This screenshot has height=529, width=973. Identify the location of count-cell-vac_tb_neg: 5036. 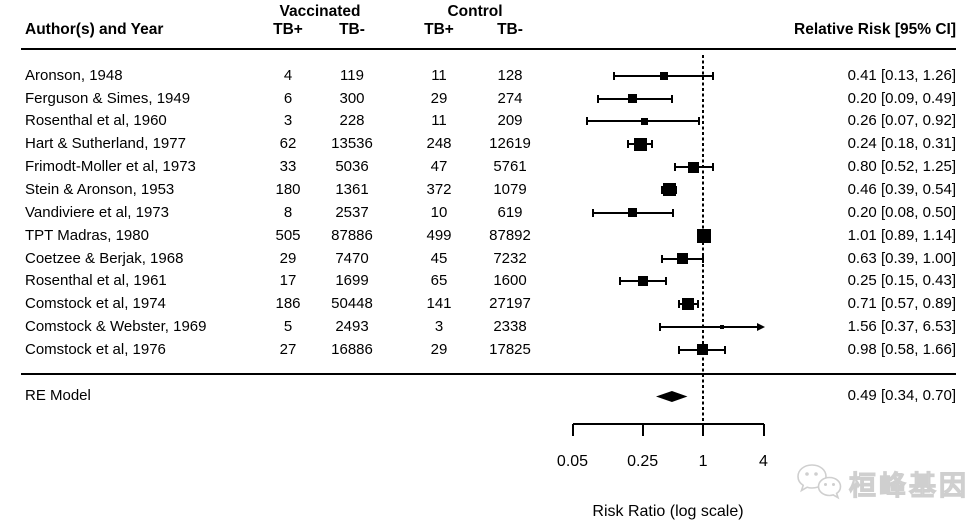
(352, 167).